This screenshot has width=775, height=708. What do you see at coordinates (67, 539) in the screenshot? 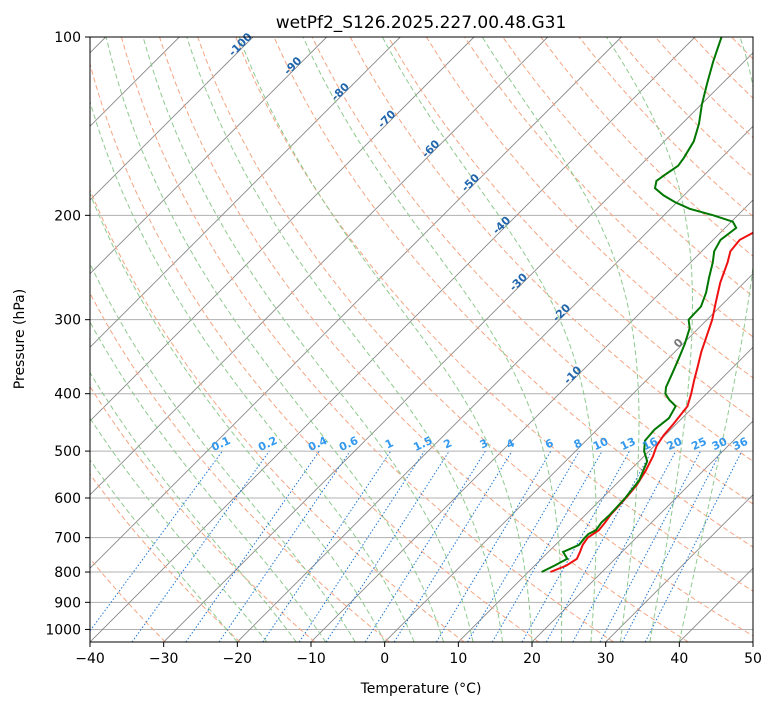
I see `y-tick-label: 700` at bounding box center [67, 539].